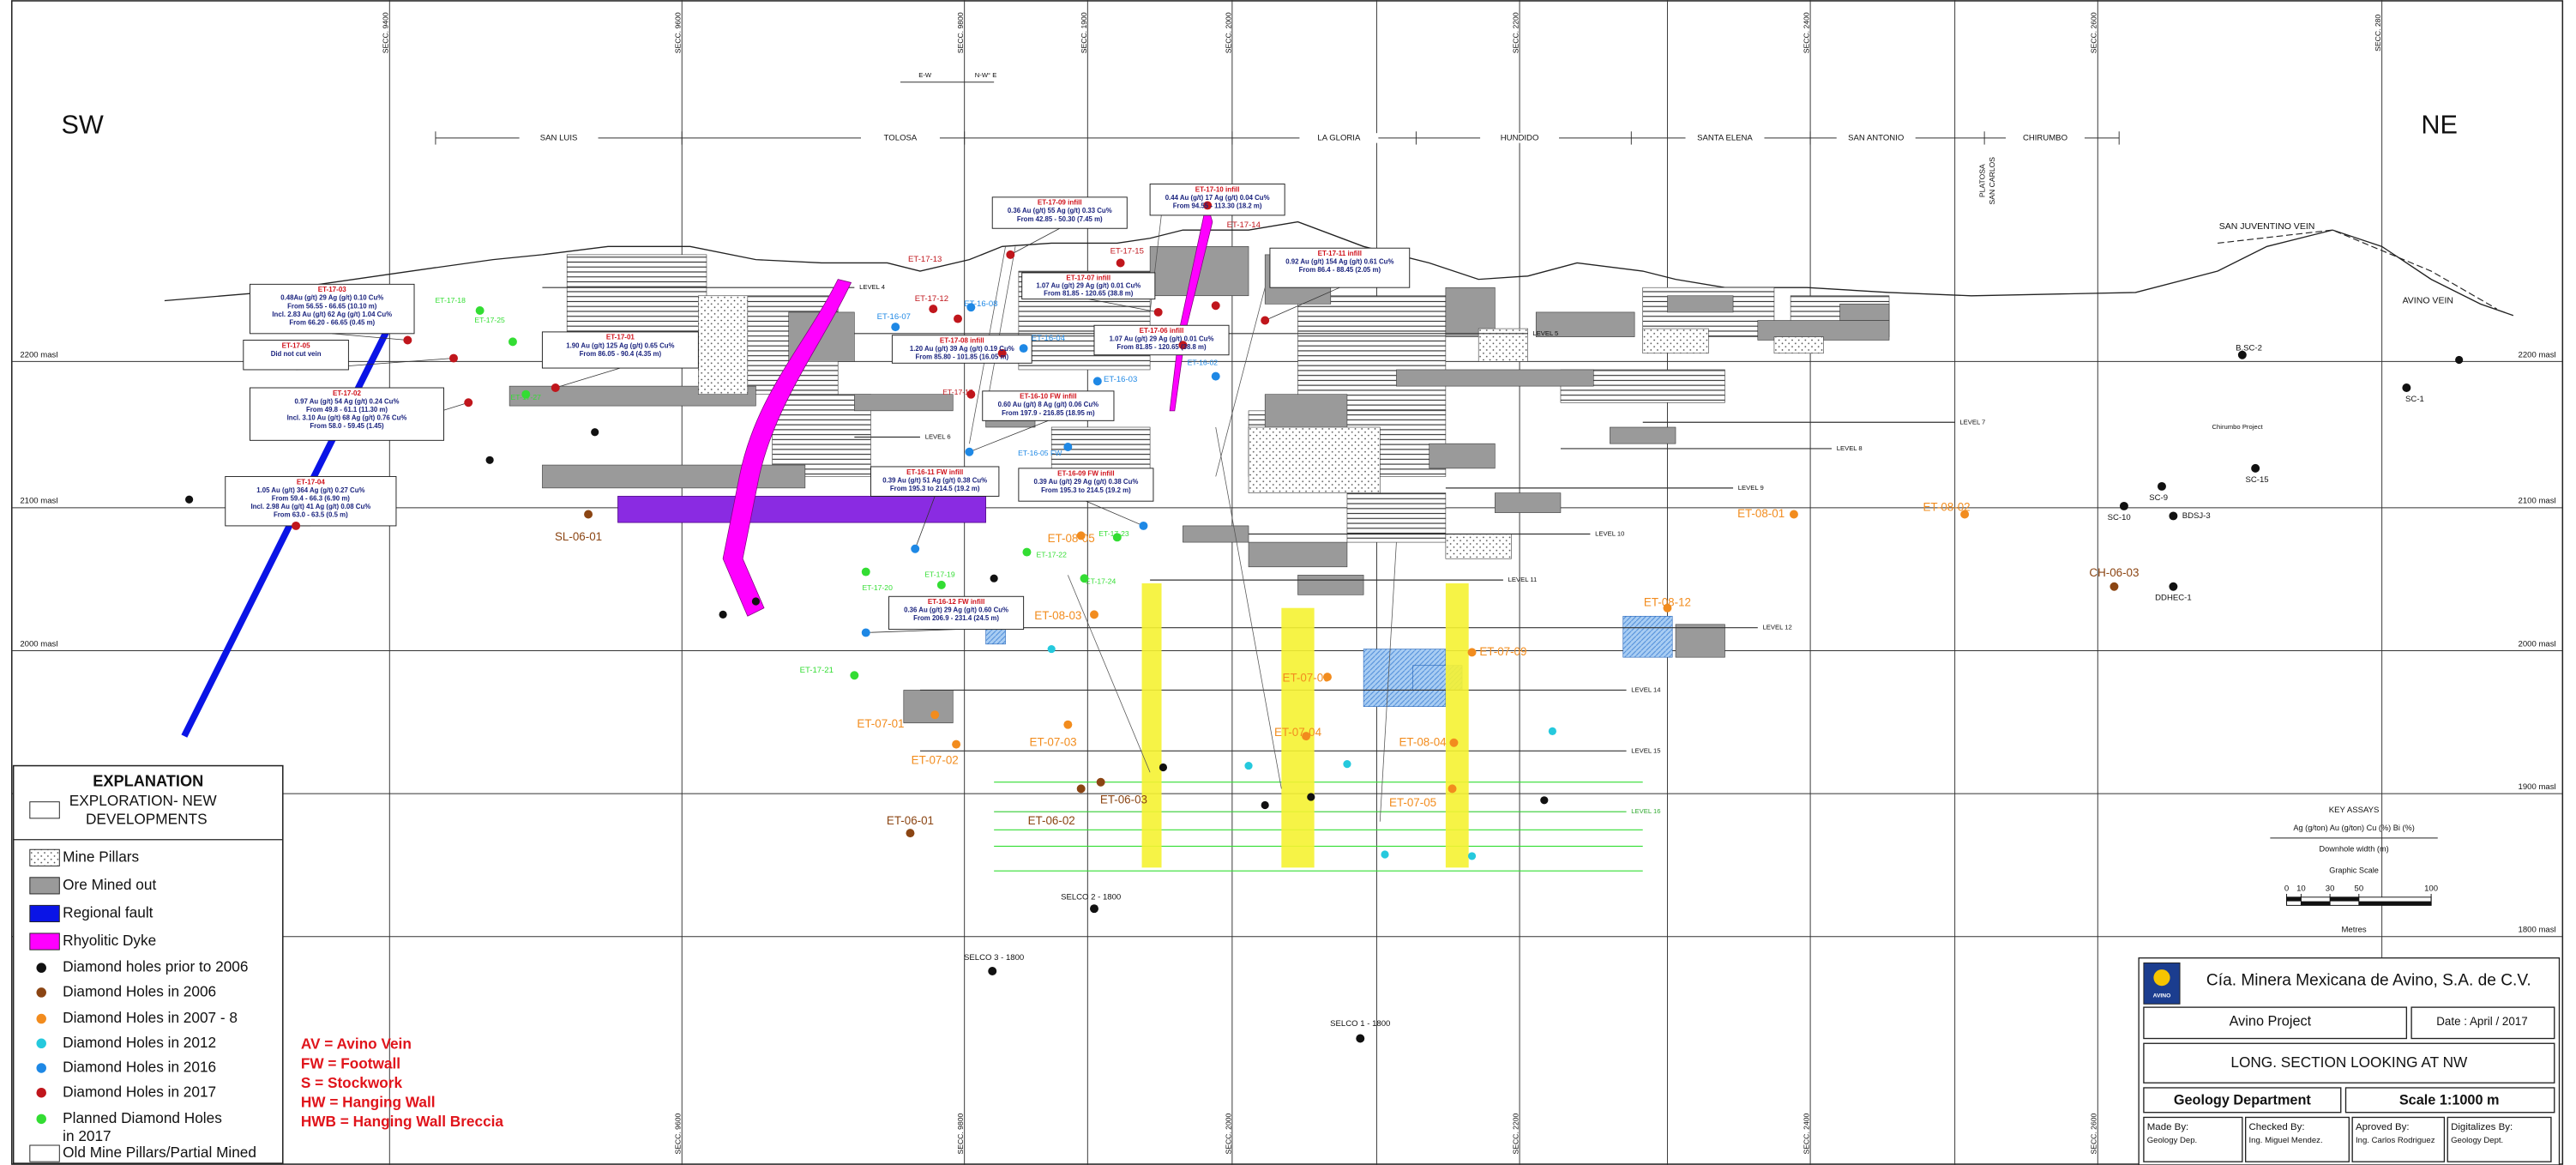 This screenshot has height=1165, width=2576. I want to click on key-title: KEY ASSAYS, so click(2354, 810).